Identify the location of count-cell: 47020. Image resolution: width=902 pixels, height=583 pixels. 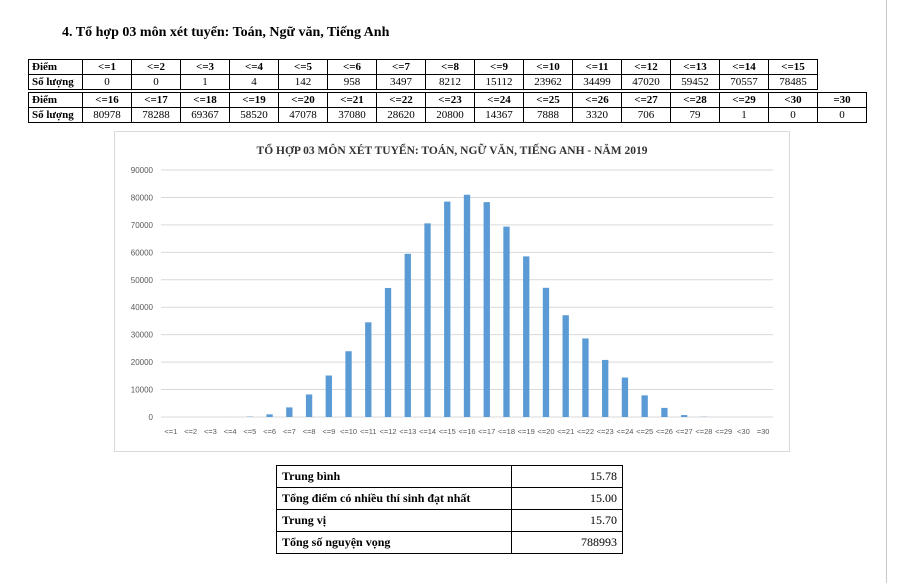
(646, 82).